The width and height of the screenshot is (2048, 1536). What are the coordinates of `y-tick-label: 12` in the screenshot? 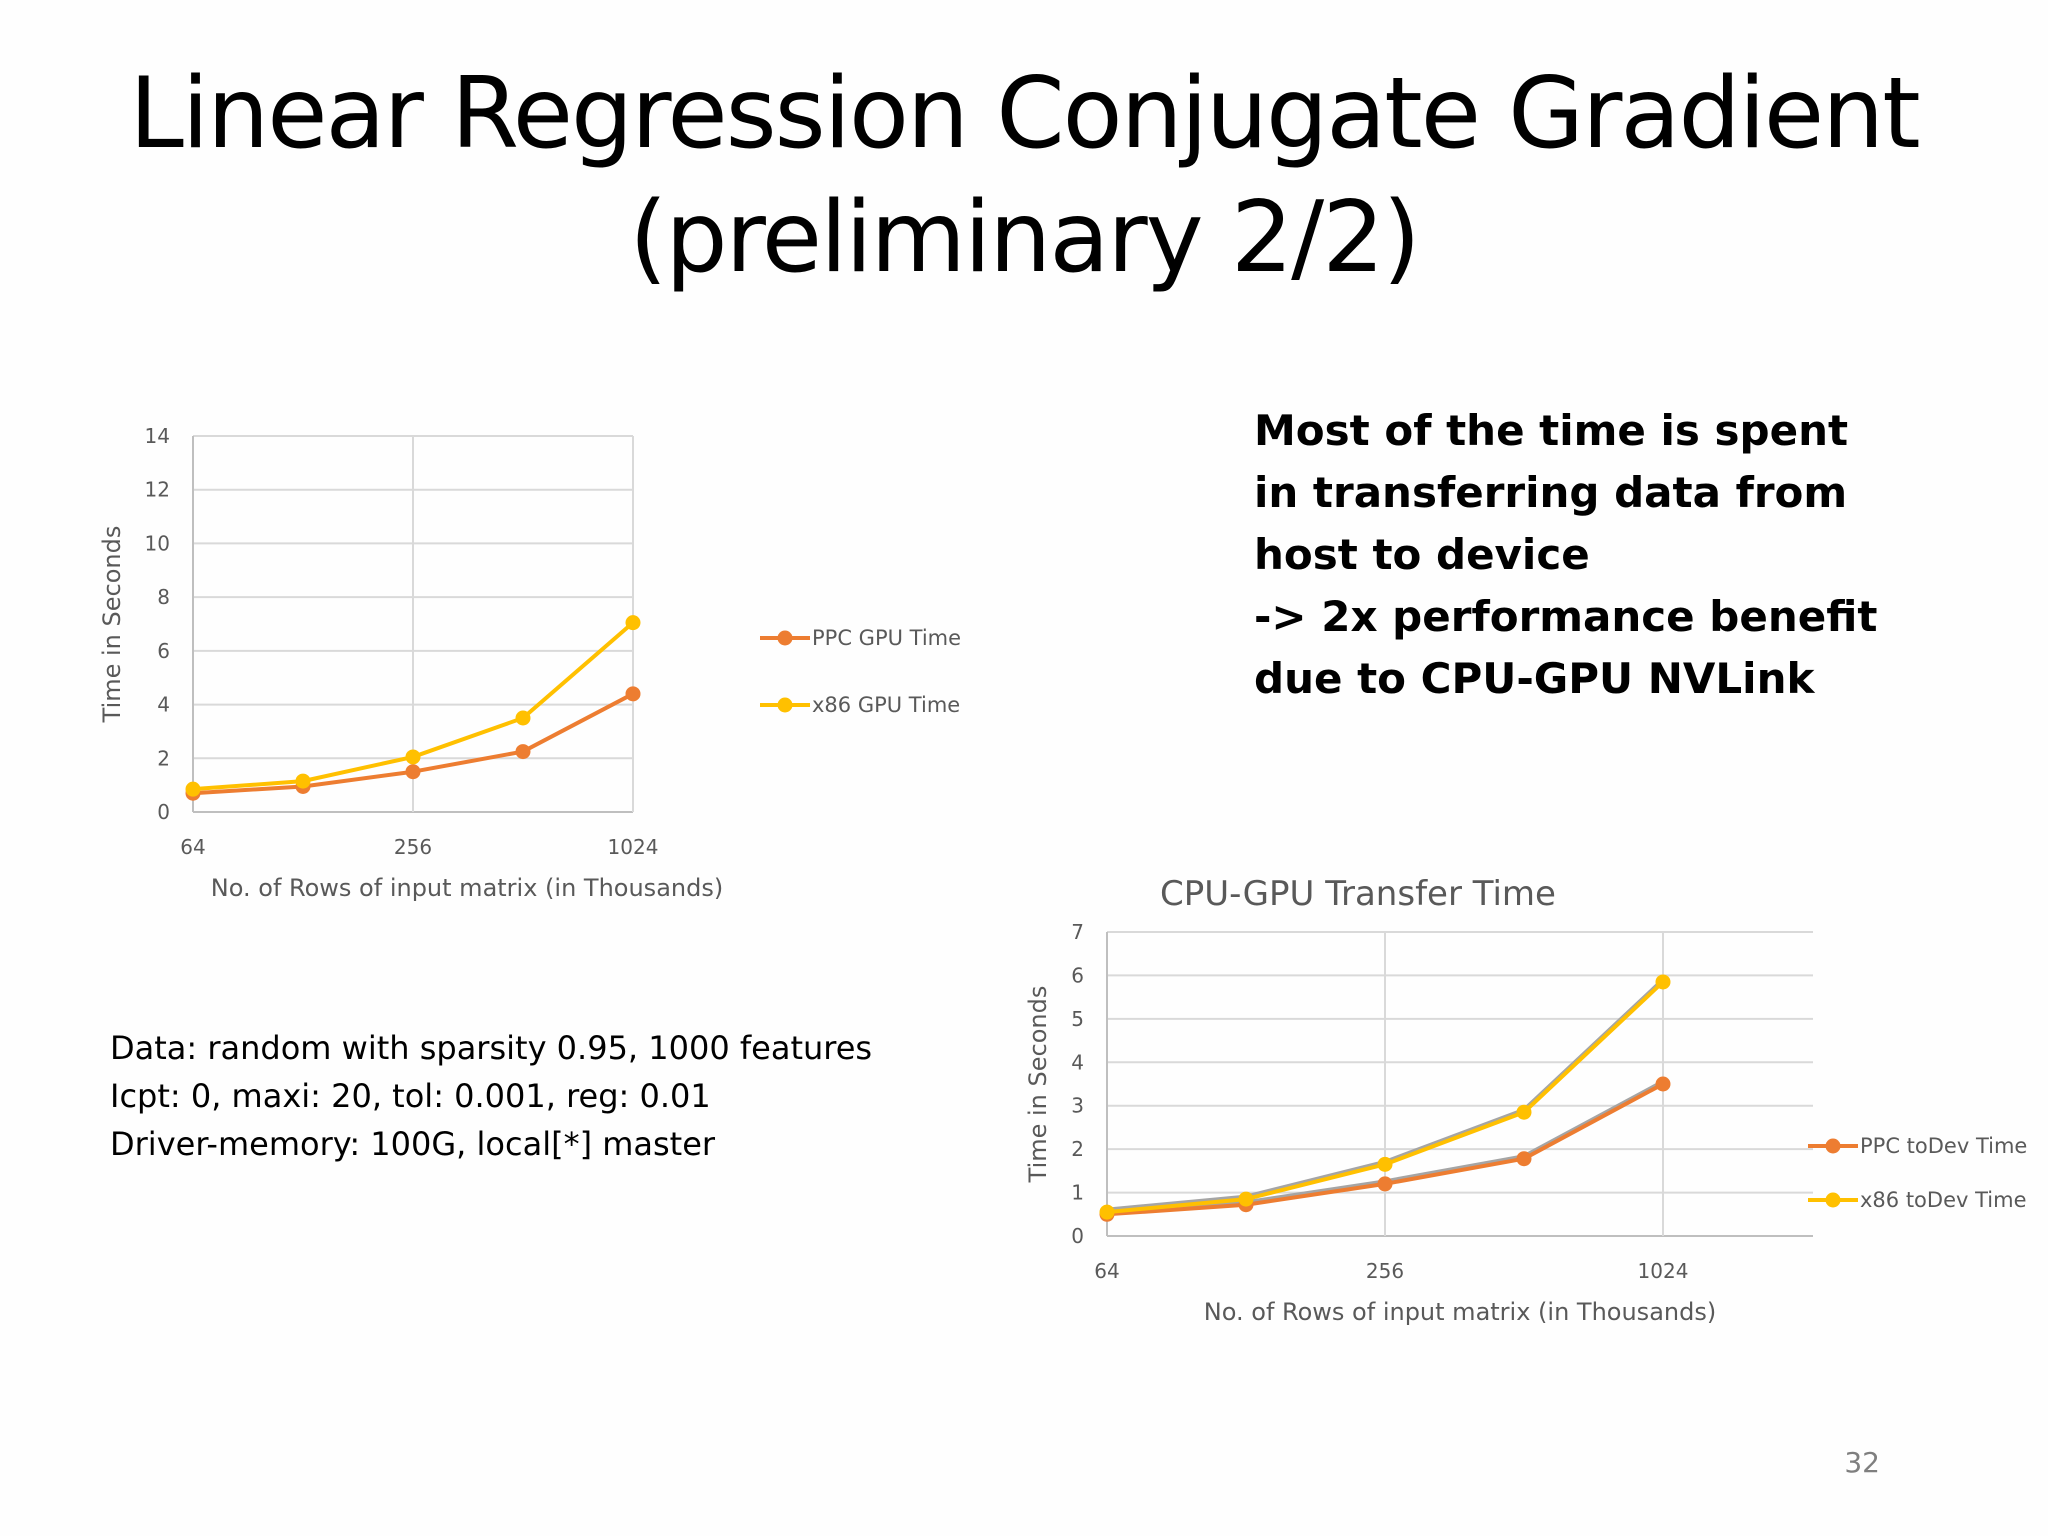 It's located at (157, 490).